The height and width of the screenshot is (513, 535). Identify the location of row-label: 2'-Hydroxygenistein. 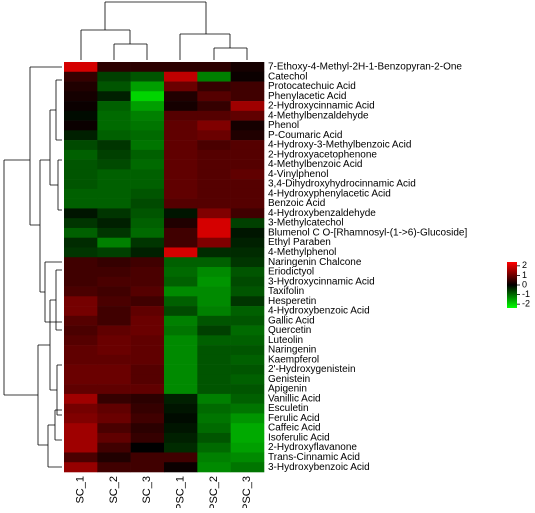
(312, 369).